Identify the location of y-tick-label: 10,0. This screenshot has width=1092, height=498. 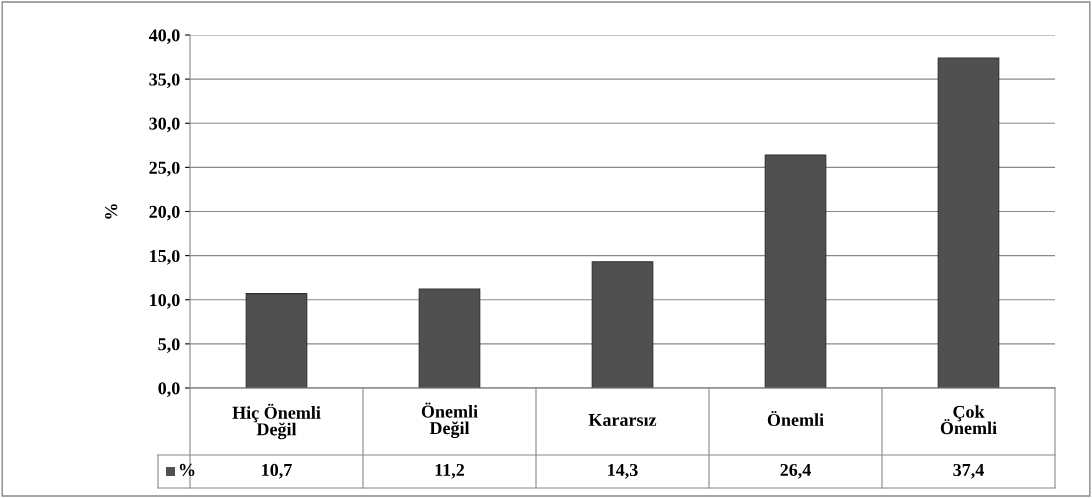
(165, 301).